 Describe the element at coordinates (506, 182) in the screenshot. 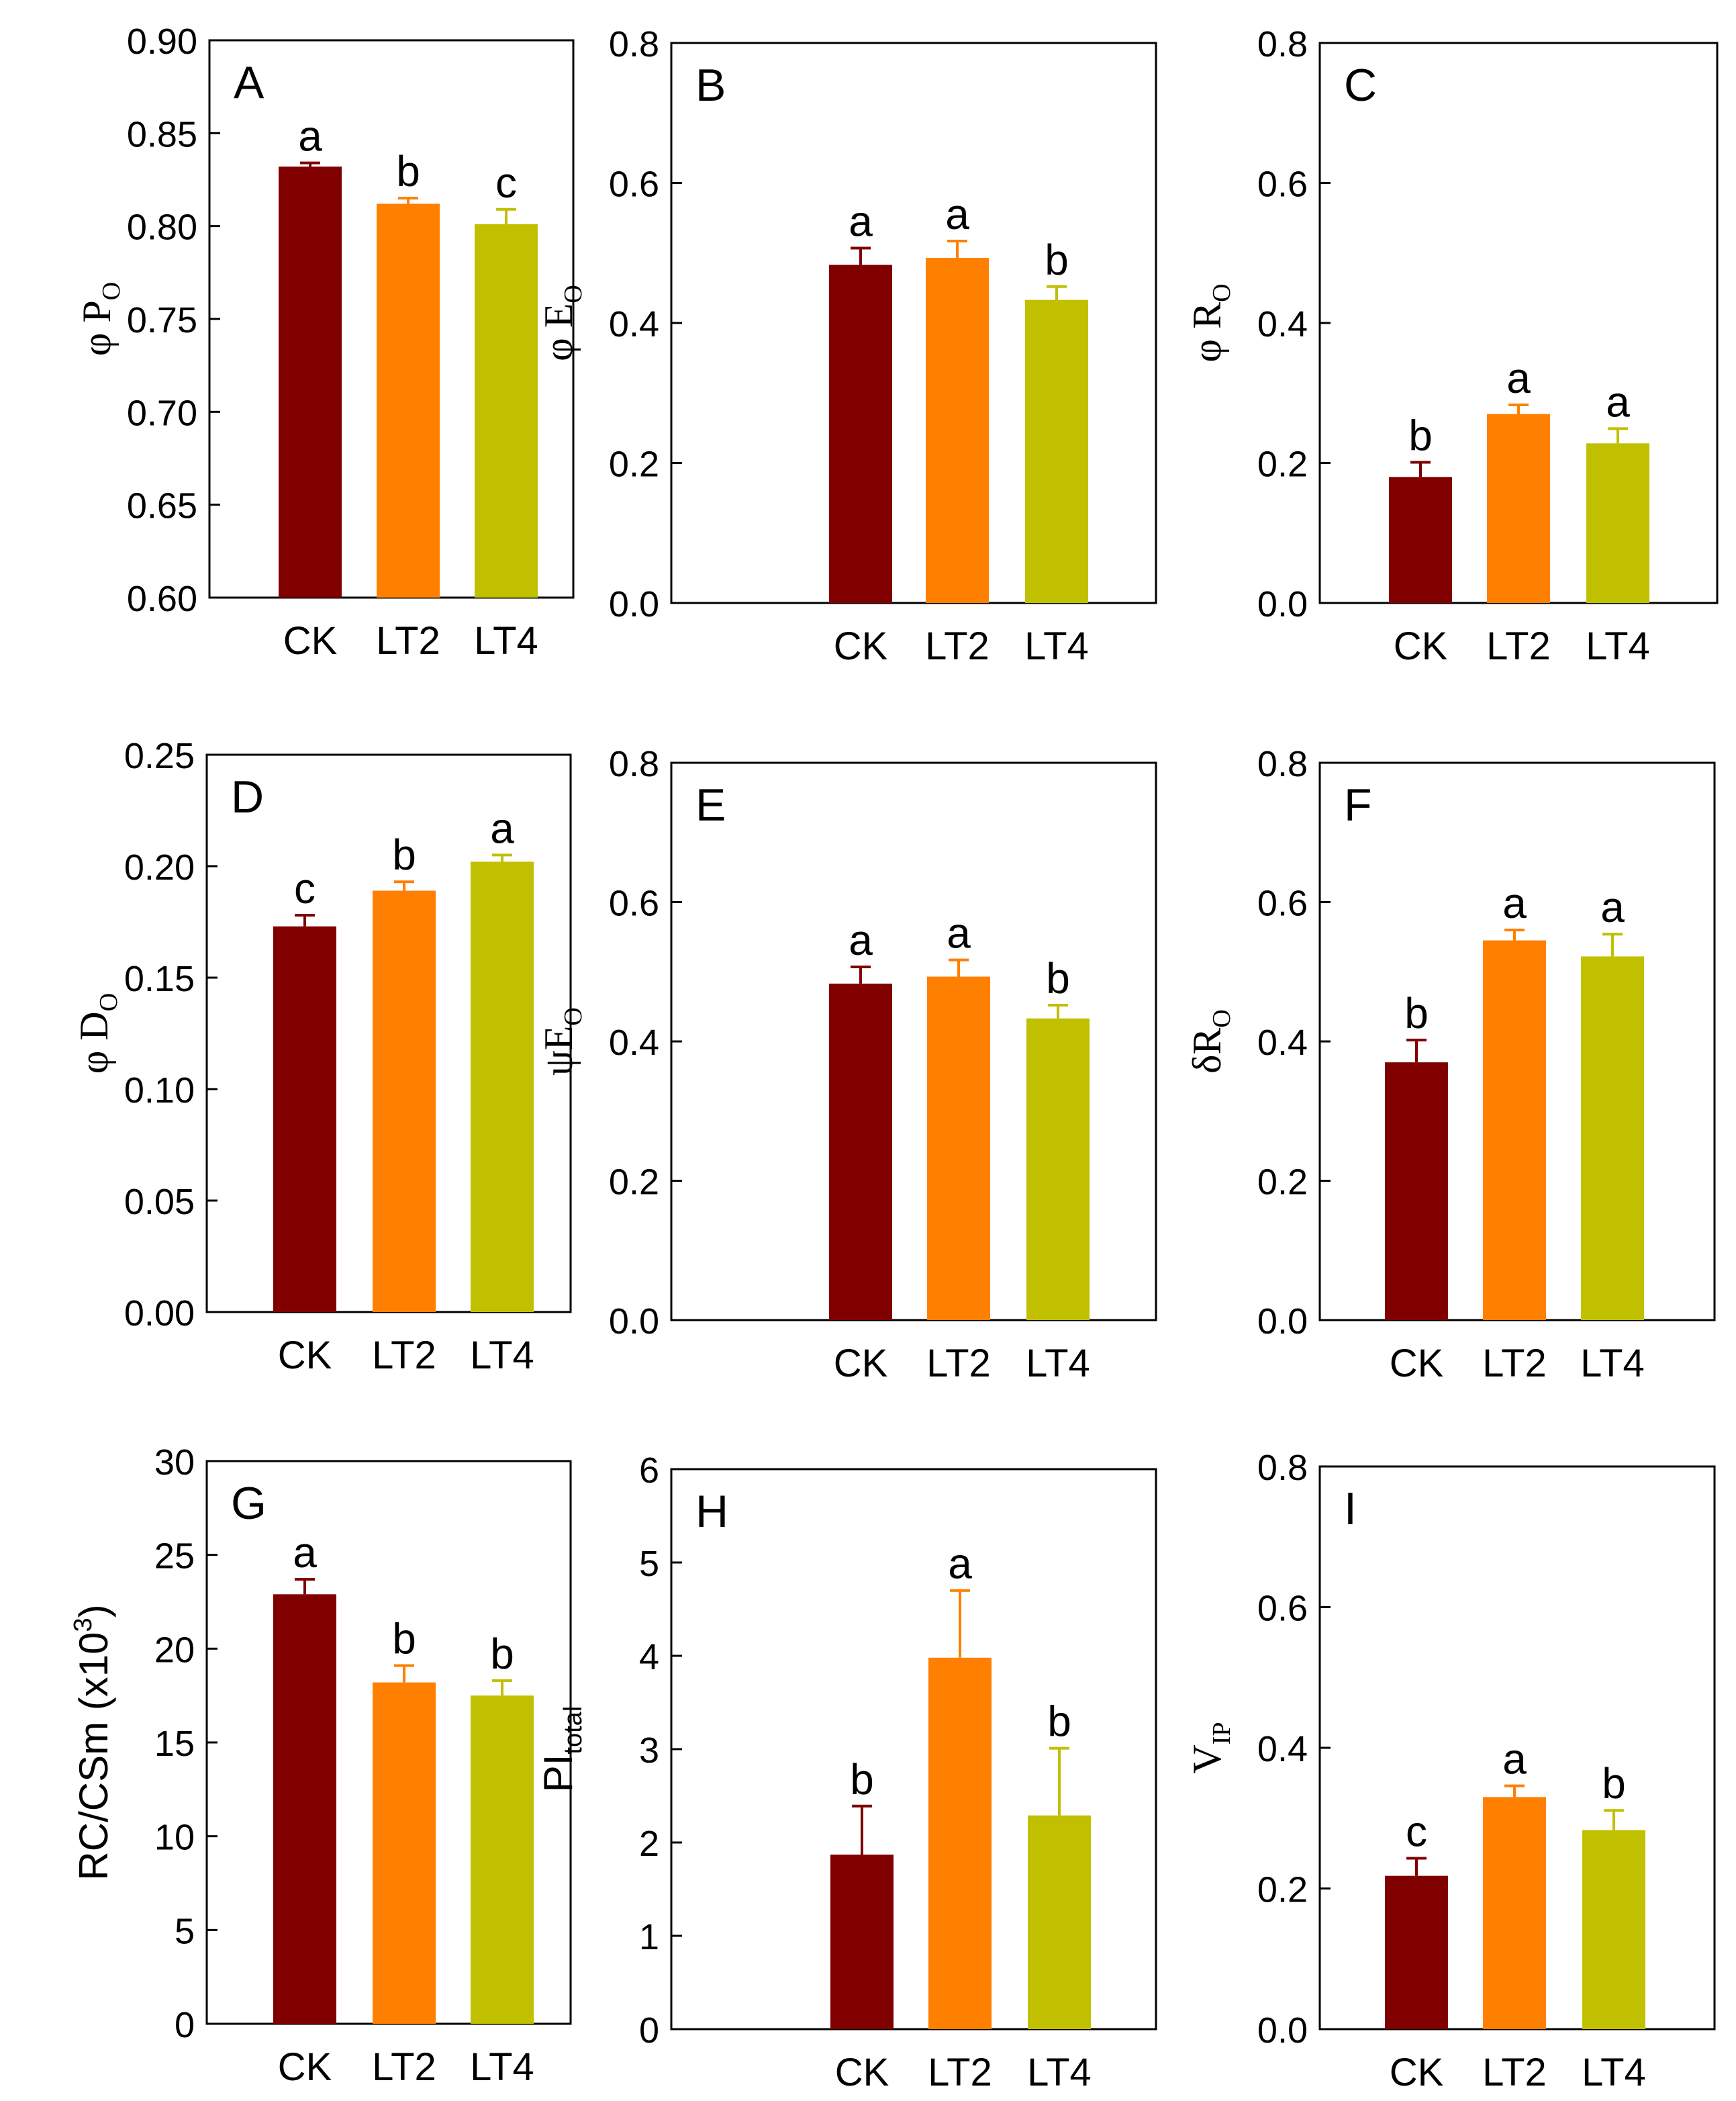

I see `significance-letter: c` at that location.